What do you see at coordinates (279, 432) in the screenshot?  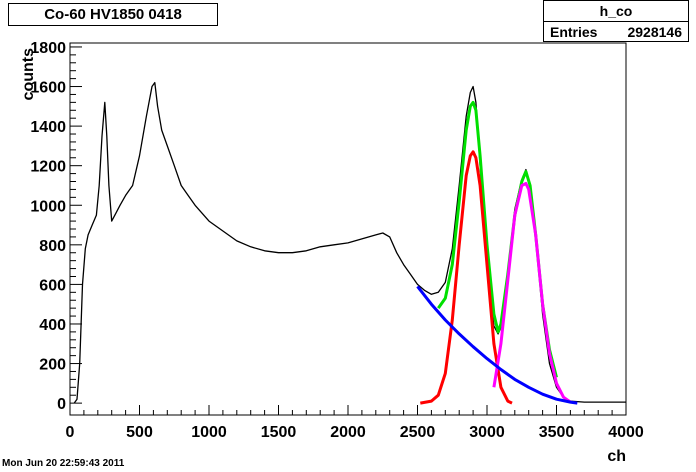 I see `x-tick-label: 1500` at bounding box center [279, 432].